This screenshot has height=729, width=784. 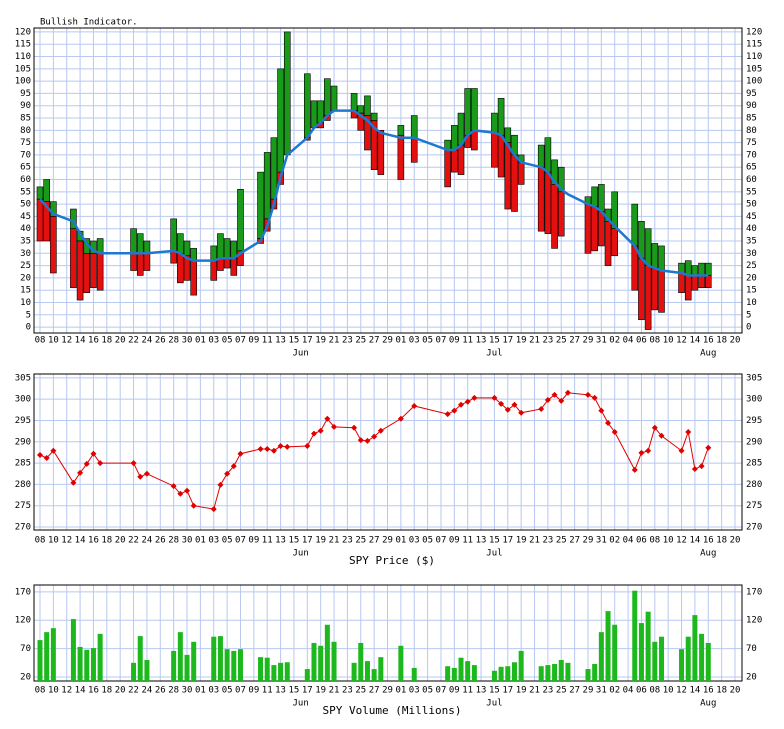 What do you see at coordinates (751, 266) in the screenshot?
I see `y-tick-label: 25` at bounding box center [751, 266].